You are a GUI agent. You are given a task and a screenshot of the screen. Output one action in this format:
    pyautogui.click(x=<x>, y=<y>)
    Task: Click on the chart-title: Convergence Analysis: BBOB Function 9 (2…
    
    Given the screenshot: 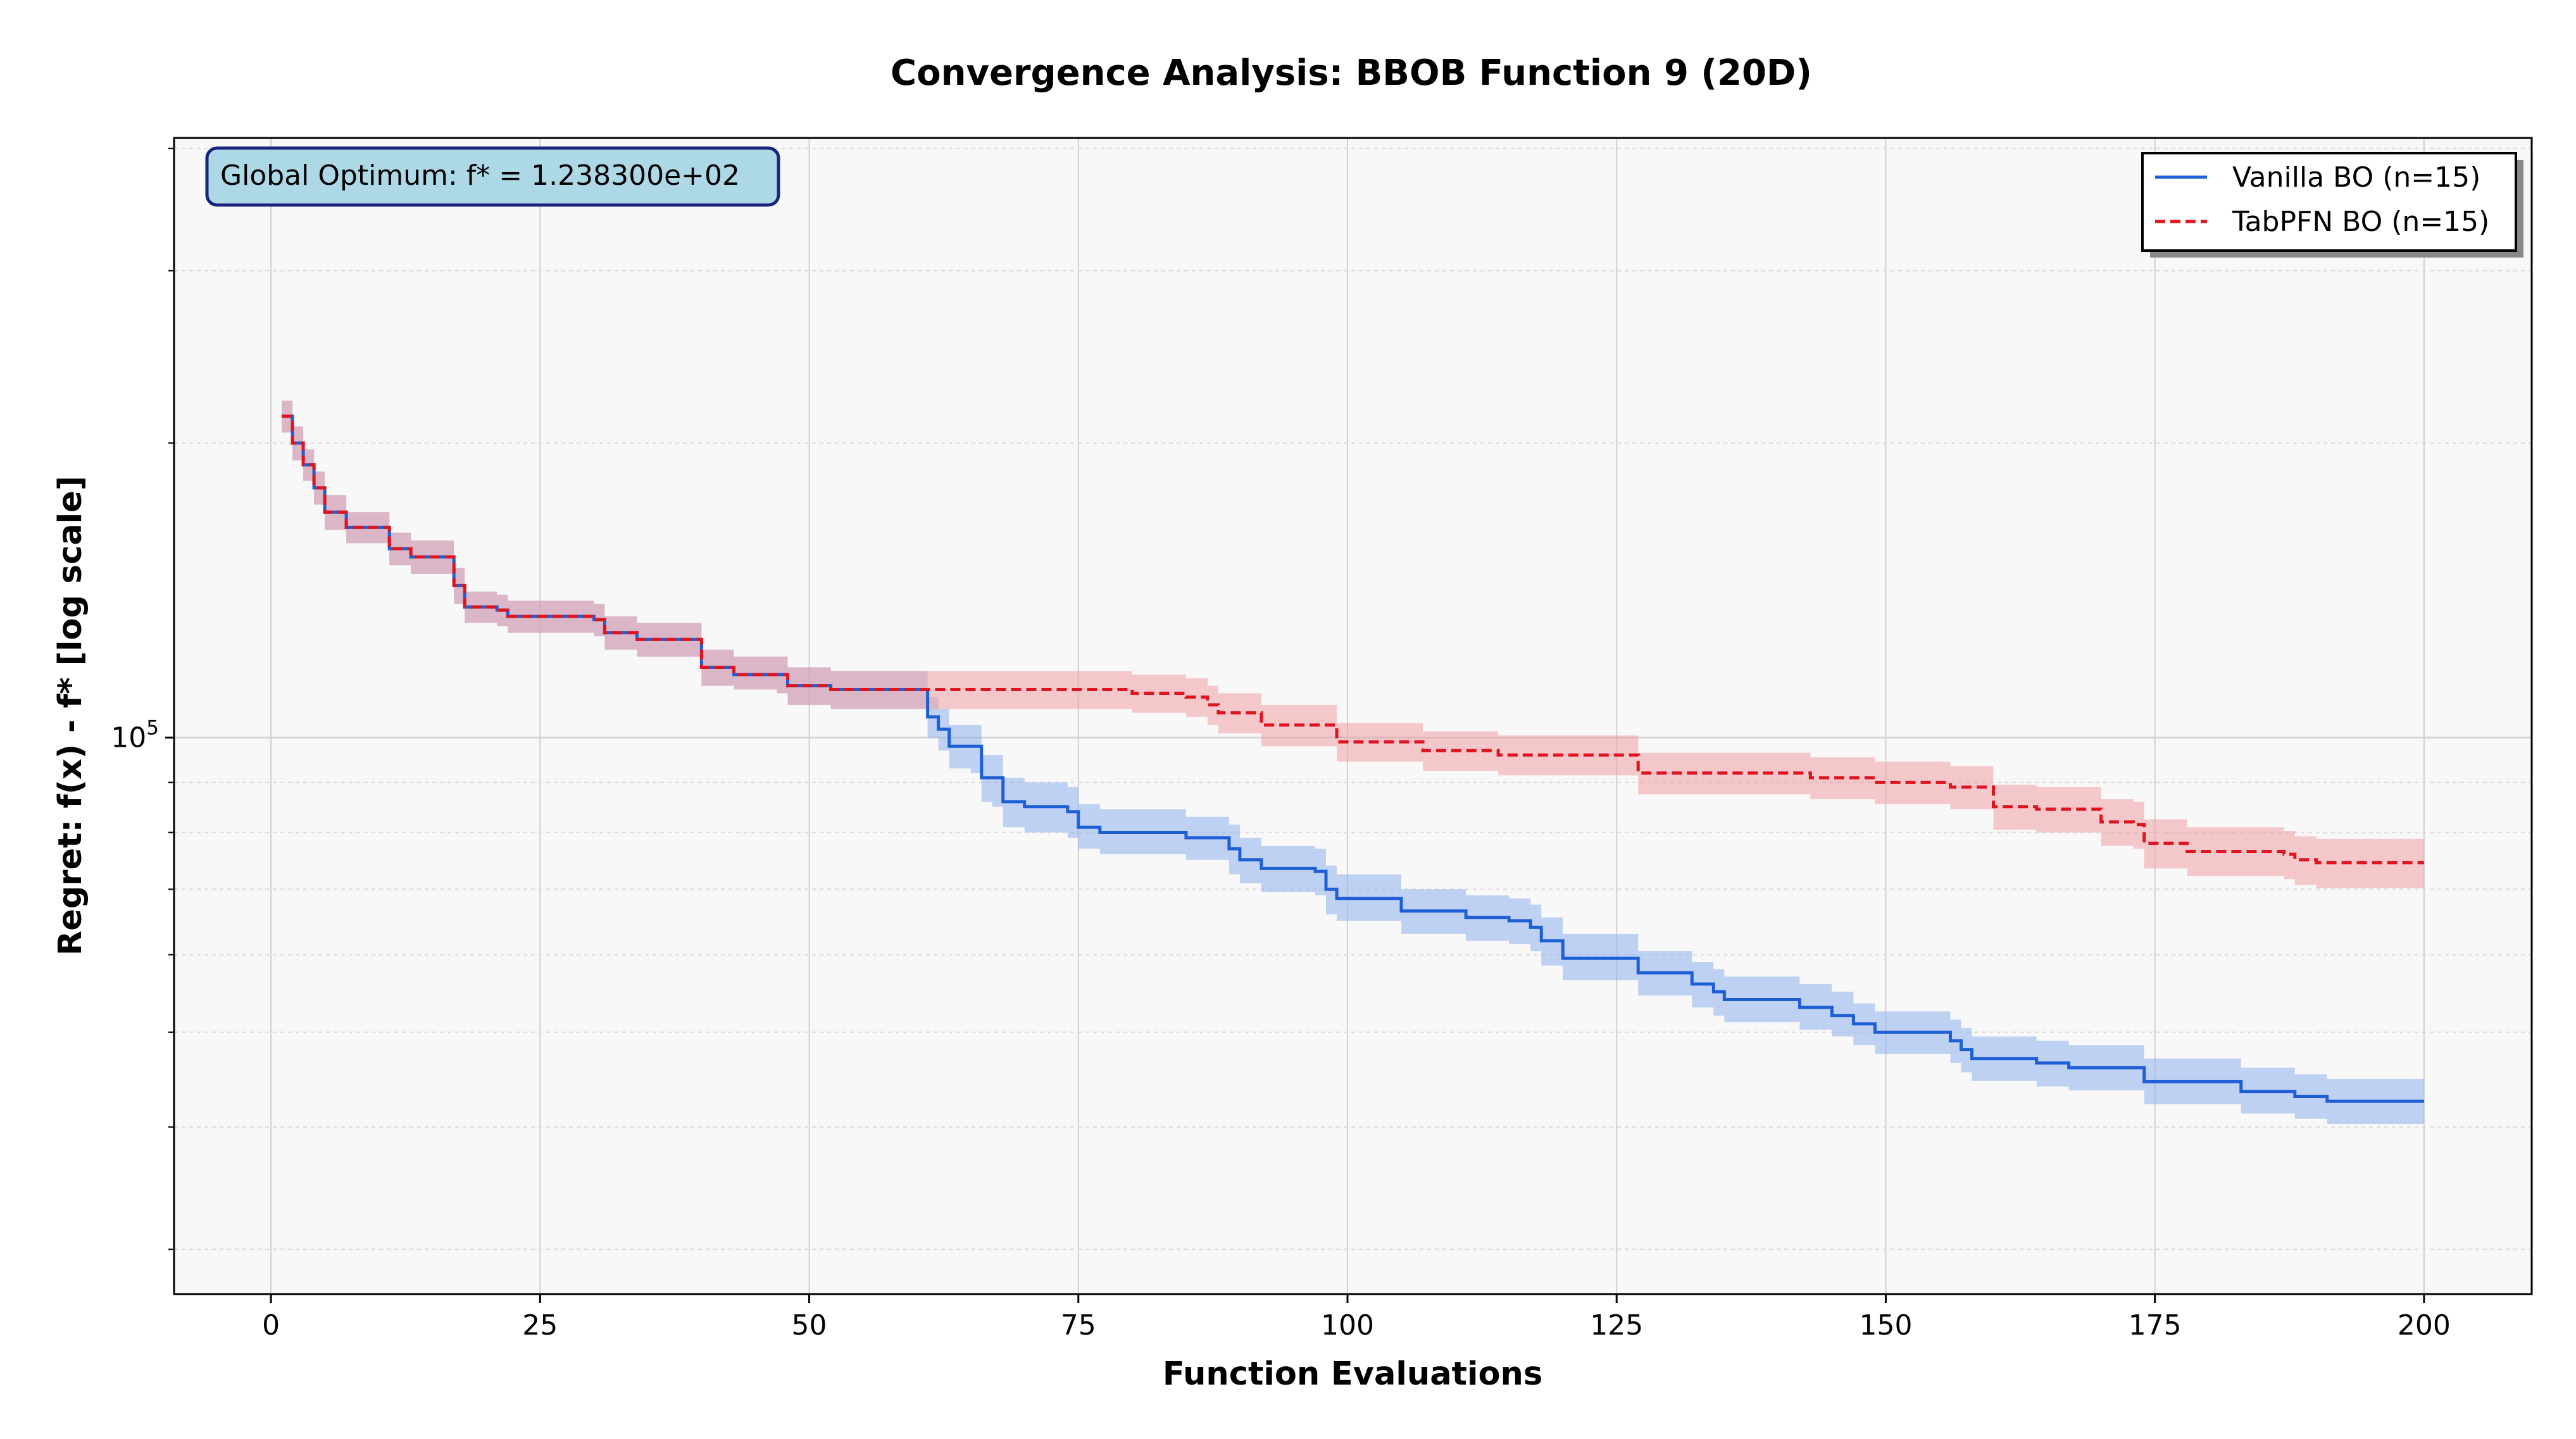 What is the action you would take?
    pyautogui.click(x=1351, y=73)
    